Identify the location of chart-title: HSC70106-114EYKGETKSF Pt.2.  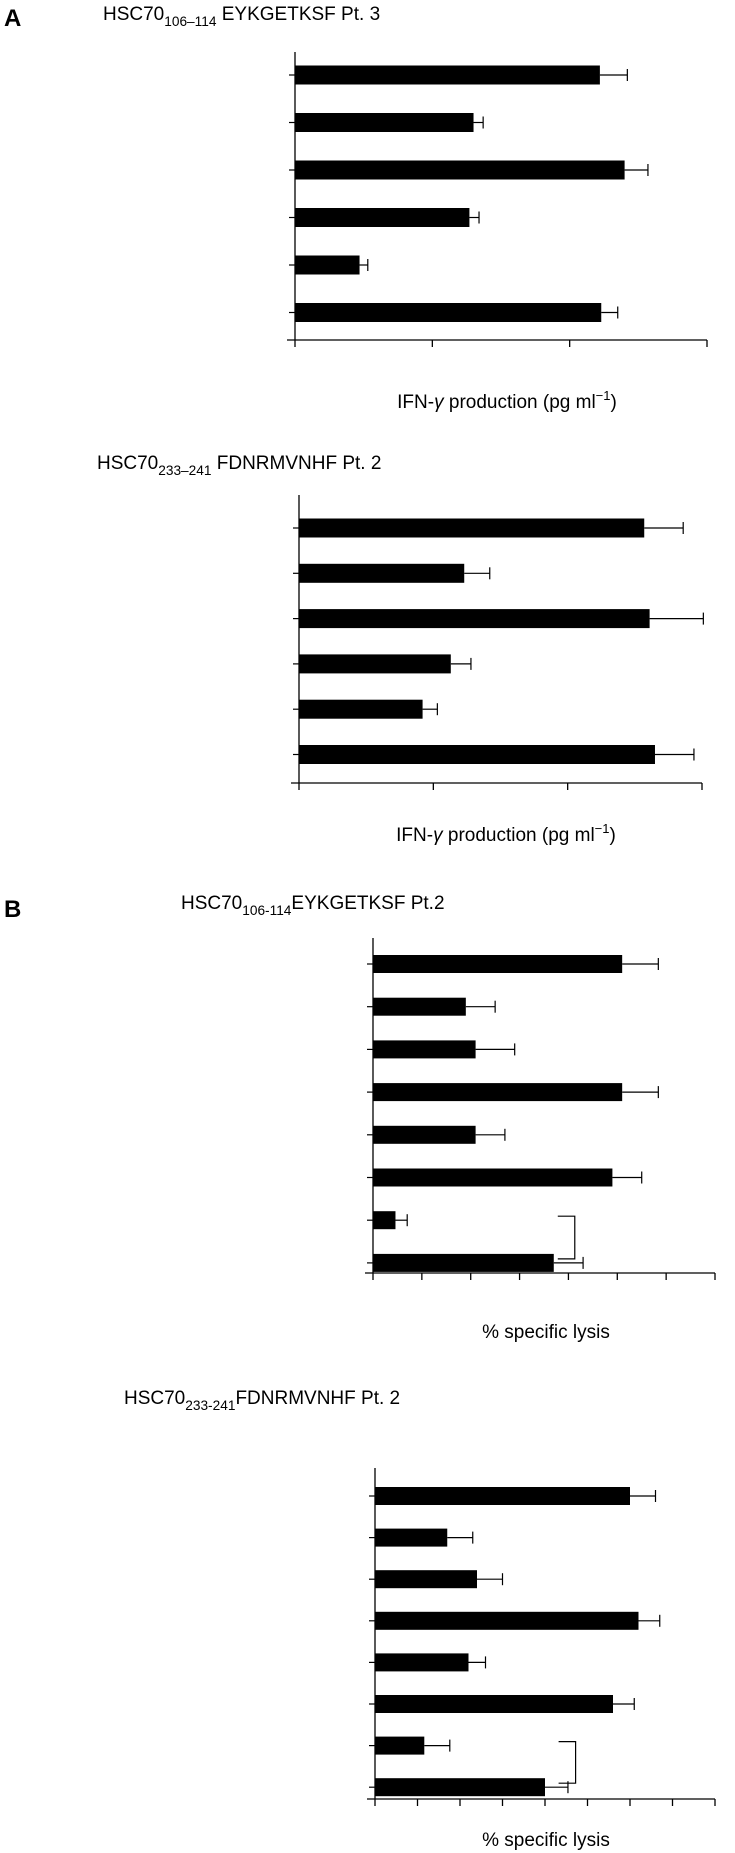
(313, 905).